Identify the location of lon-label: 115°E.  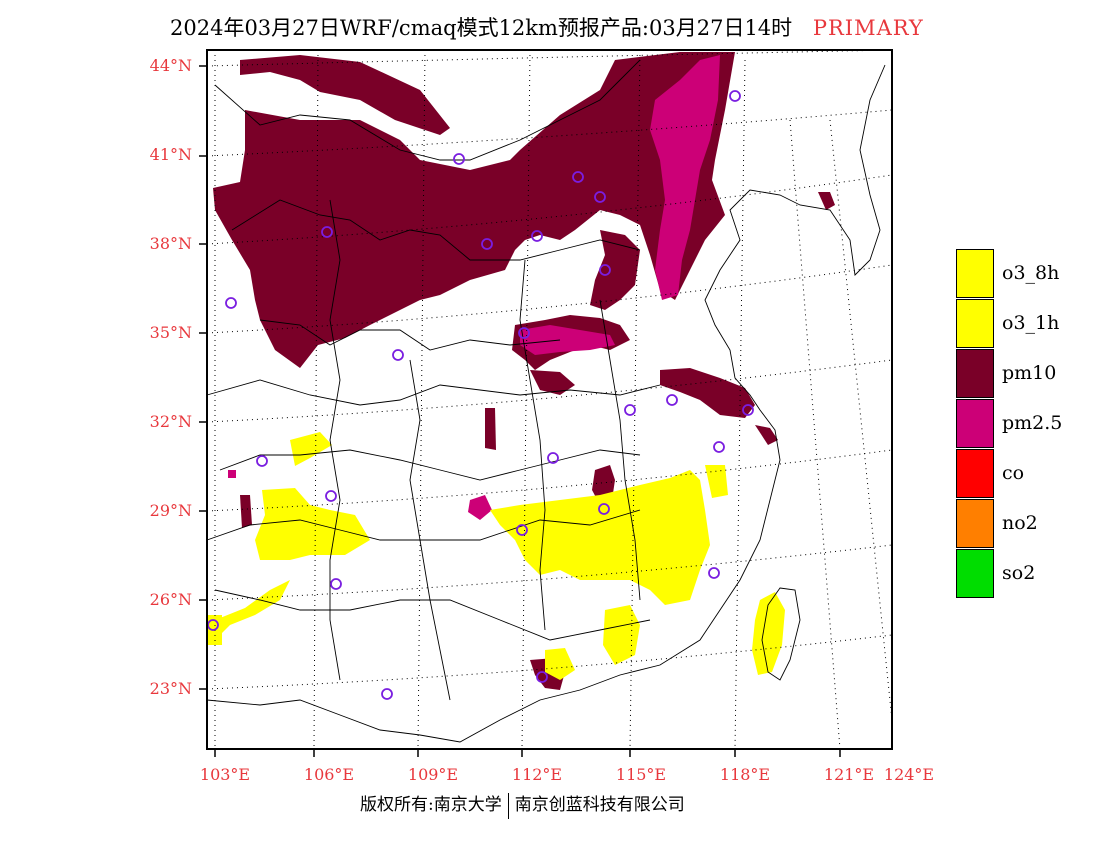
(641, 774).